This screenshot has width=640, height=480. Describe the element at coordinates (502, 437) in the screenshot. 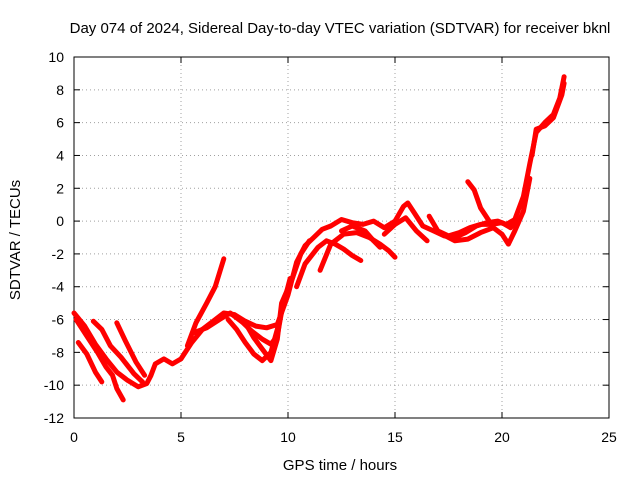

I see `x-tick-label: 20` at that location.